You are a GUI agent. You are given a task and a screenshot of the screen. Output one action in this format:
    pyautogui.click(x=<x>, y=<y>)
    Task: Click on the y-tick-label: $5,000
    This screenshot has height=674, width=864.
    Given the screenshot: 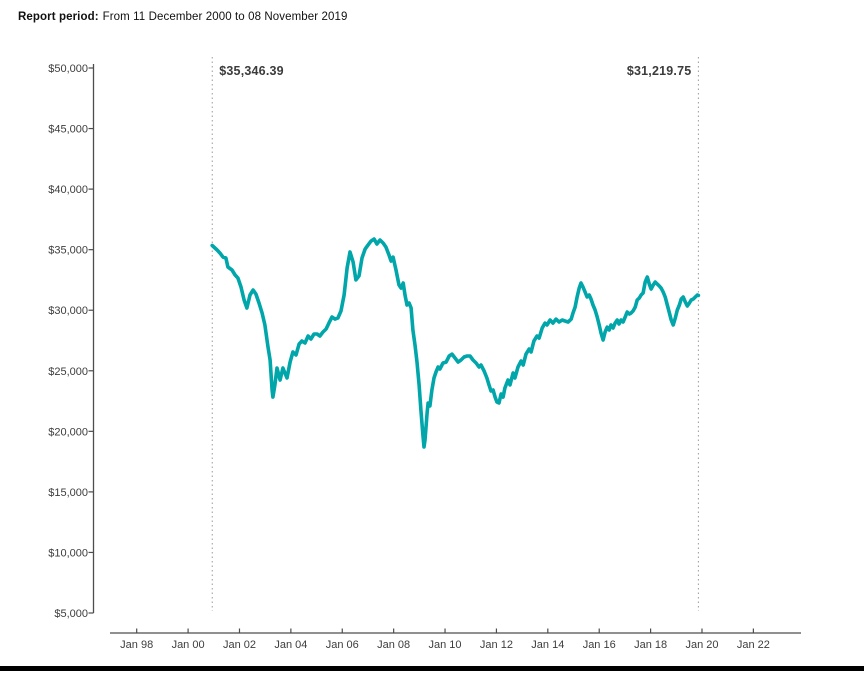 What is the action you would take?
    pyautogui.click(x=71, y=614)
    